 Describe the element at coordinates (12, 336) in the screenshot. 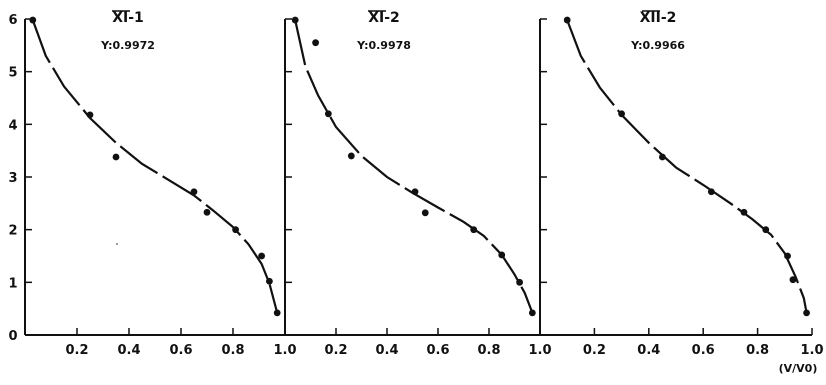

I see `y-tick-label: 0` at that location.